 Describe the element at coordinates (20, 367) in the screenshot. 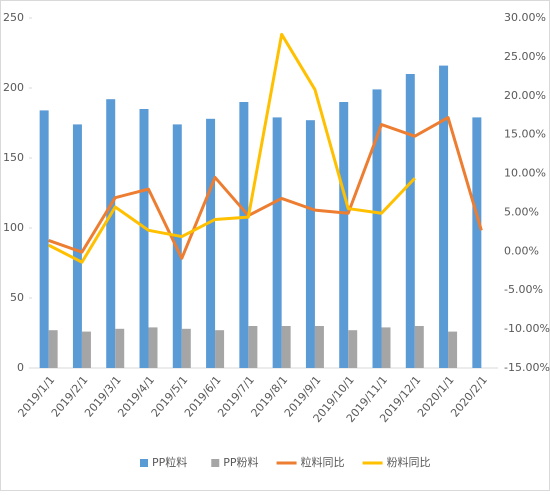

I see `y-tick-label: 0` at that location.